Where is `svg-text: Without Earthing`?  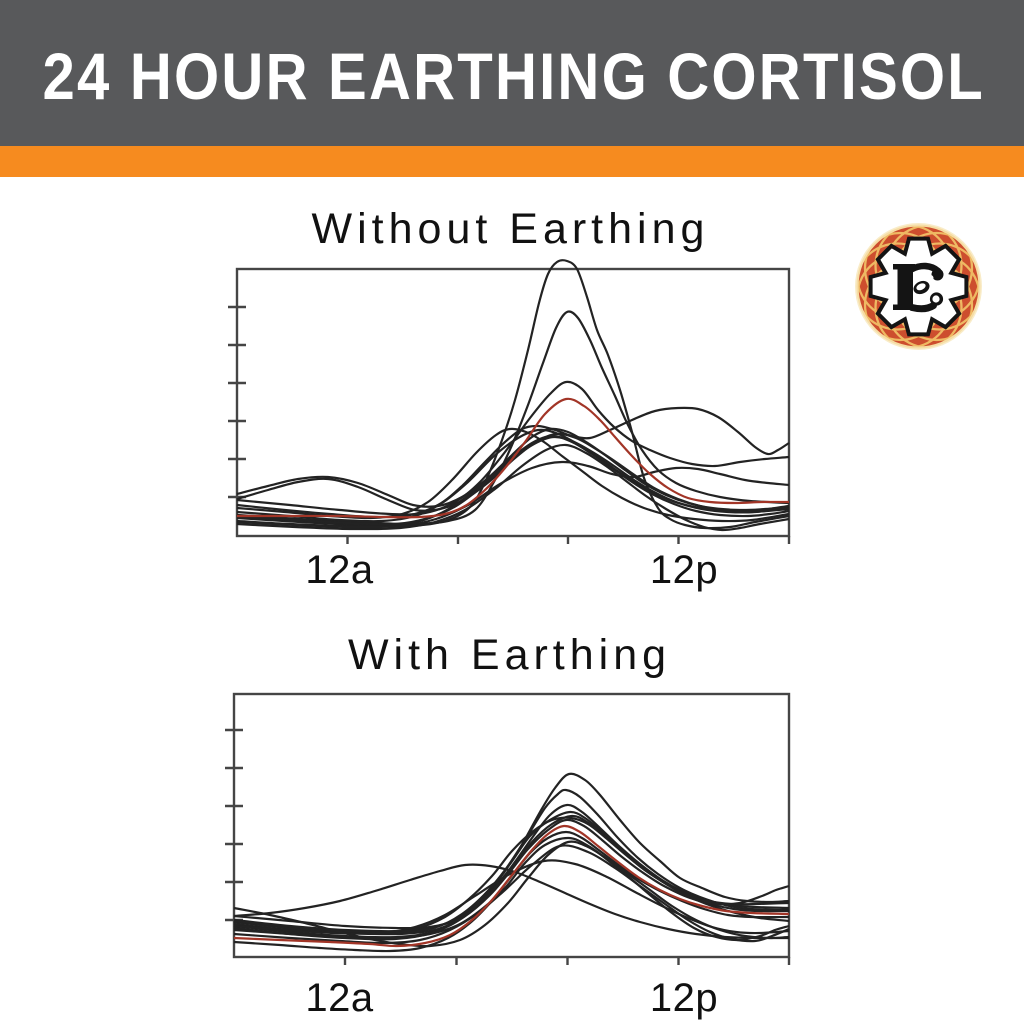 svg-text: Without Earthing is located at coordinates (511, 229).